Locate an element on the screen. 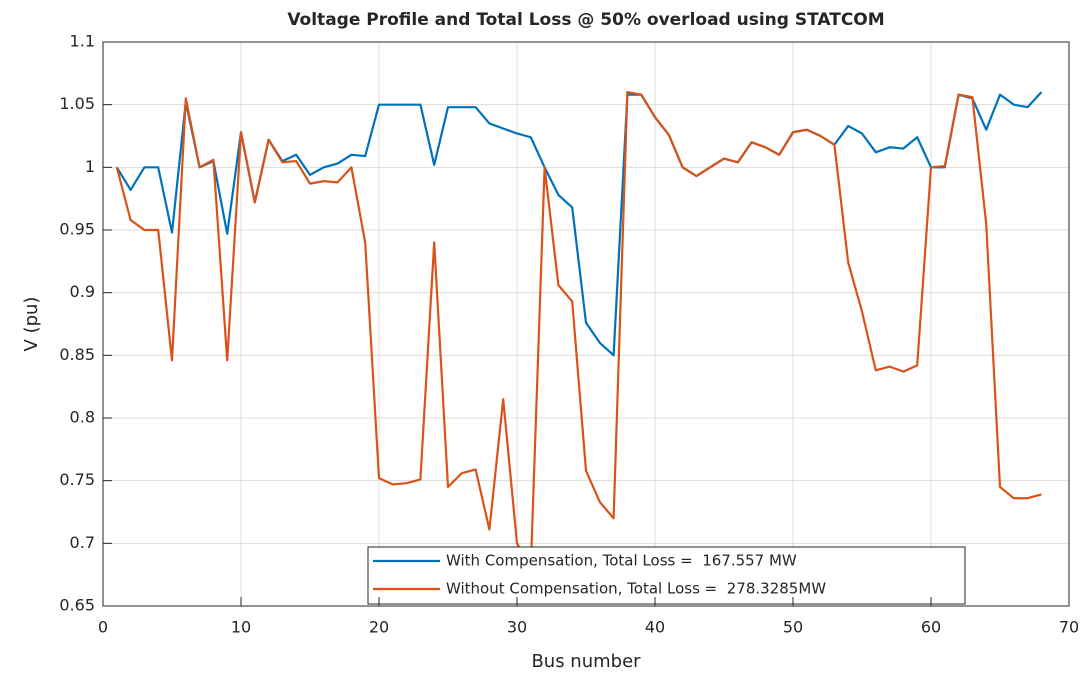 The width and height of the screenshot is (1085, 675). x-tick-label: 60 is located at coordinates (931, 627).